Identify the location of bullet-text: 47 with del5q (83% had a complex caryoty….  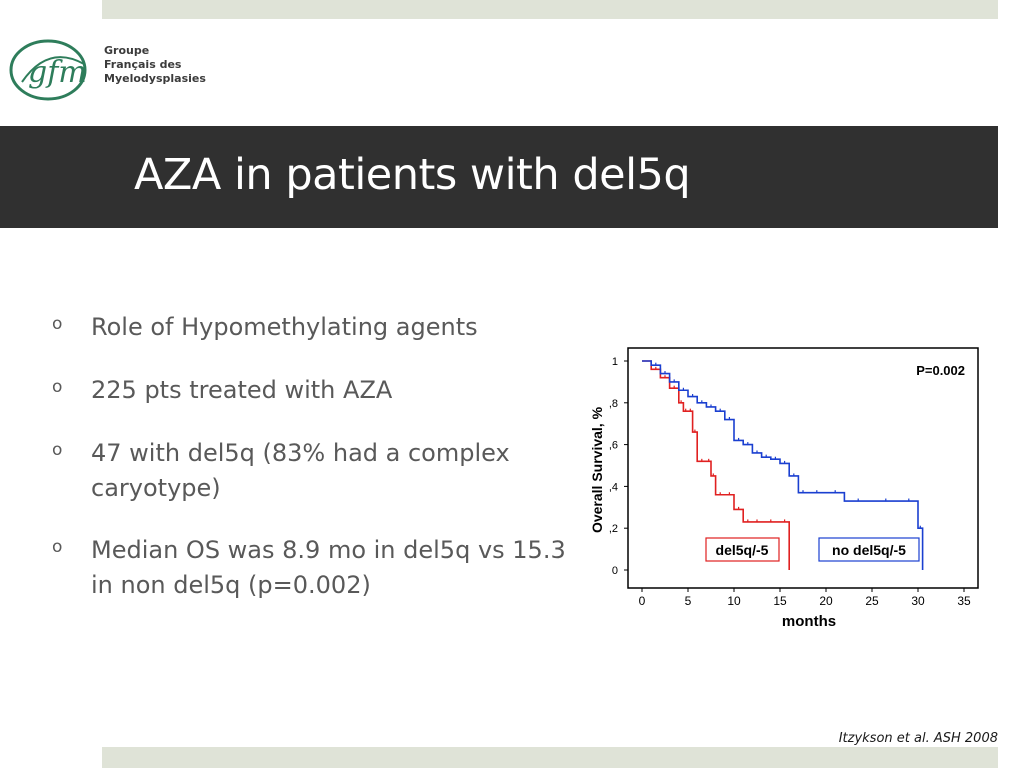
(300, 470).